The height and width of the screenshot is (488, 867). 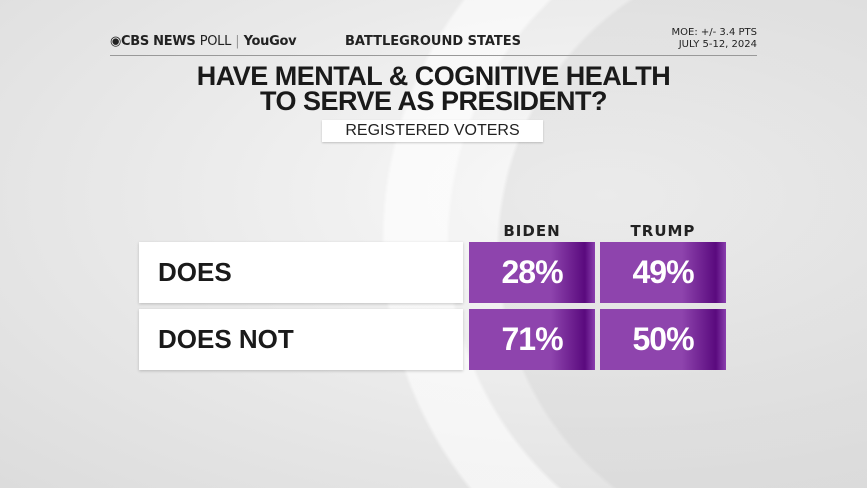 What do you see at coordinates (301, 272) in the screenshot?
I see `row-label: DOES` at bounding box center [301, 272].